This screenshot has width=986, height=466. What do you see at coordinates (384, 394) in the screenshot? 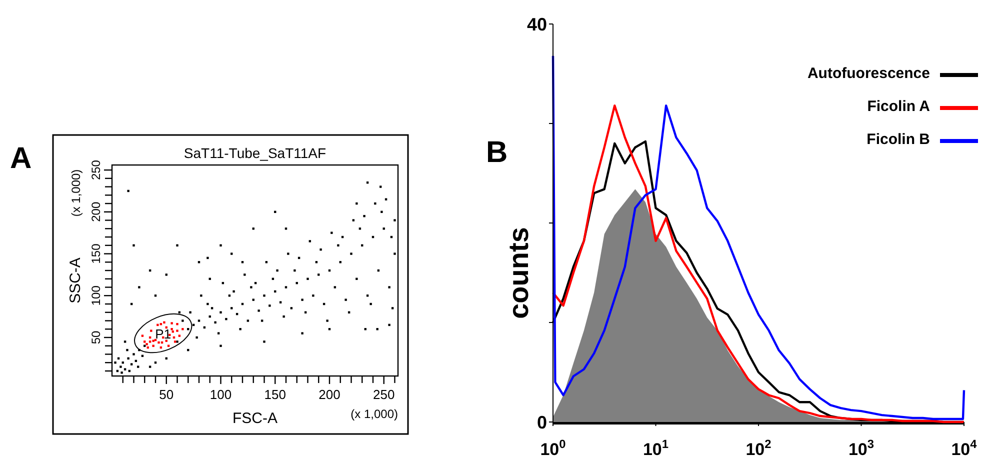
I see `x-tick-label: 250` at bounding box center [384, 394].